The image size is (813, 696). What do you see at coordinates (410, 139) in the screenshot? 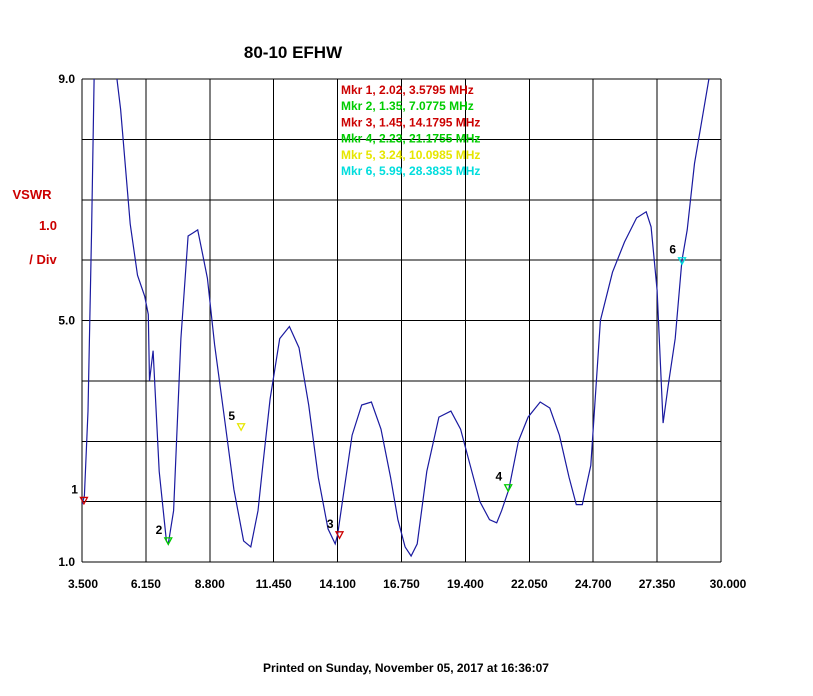
I see `marker-legend-entry: Mkr 4, 2.23, 21.1755 MHz` at bounding box center [410, 139].